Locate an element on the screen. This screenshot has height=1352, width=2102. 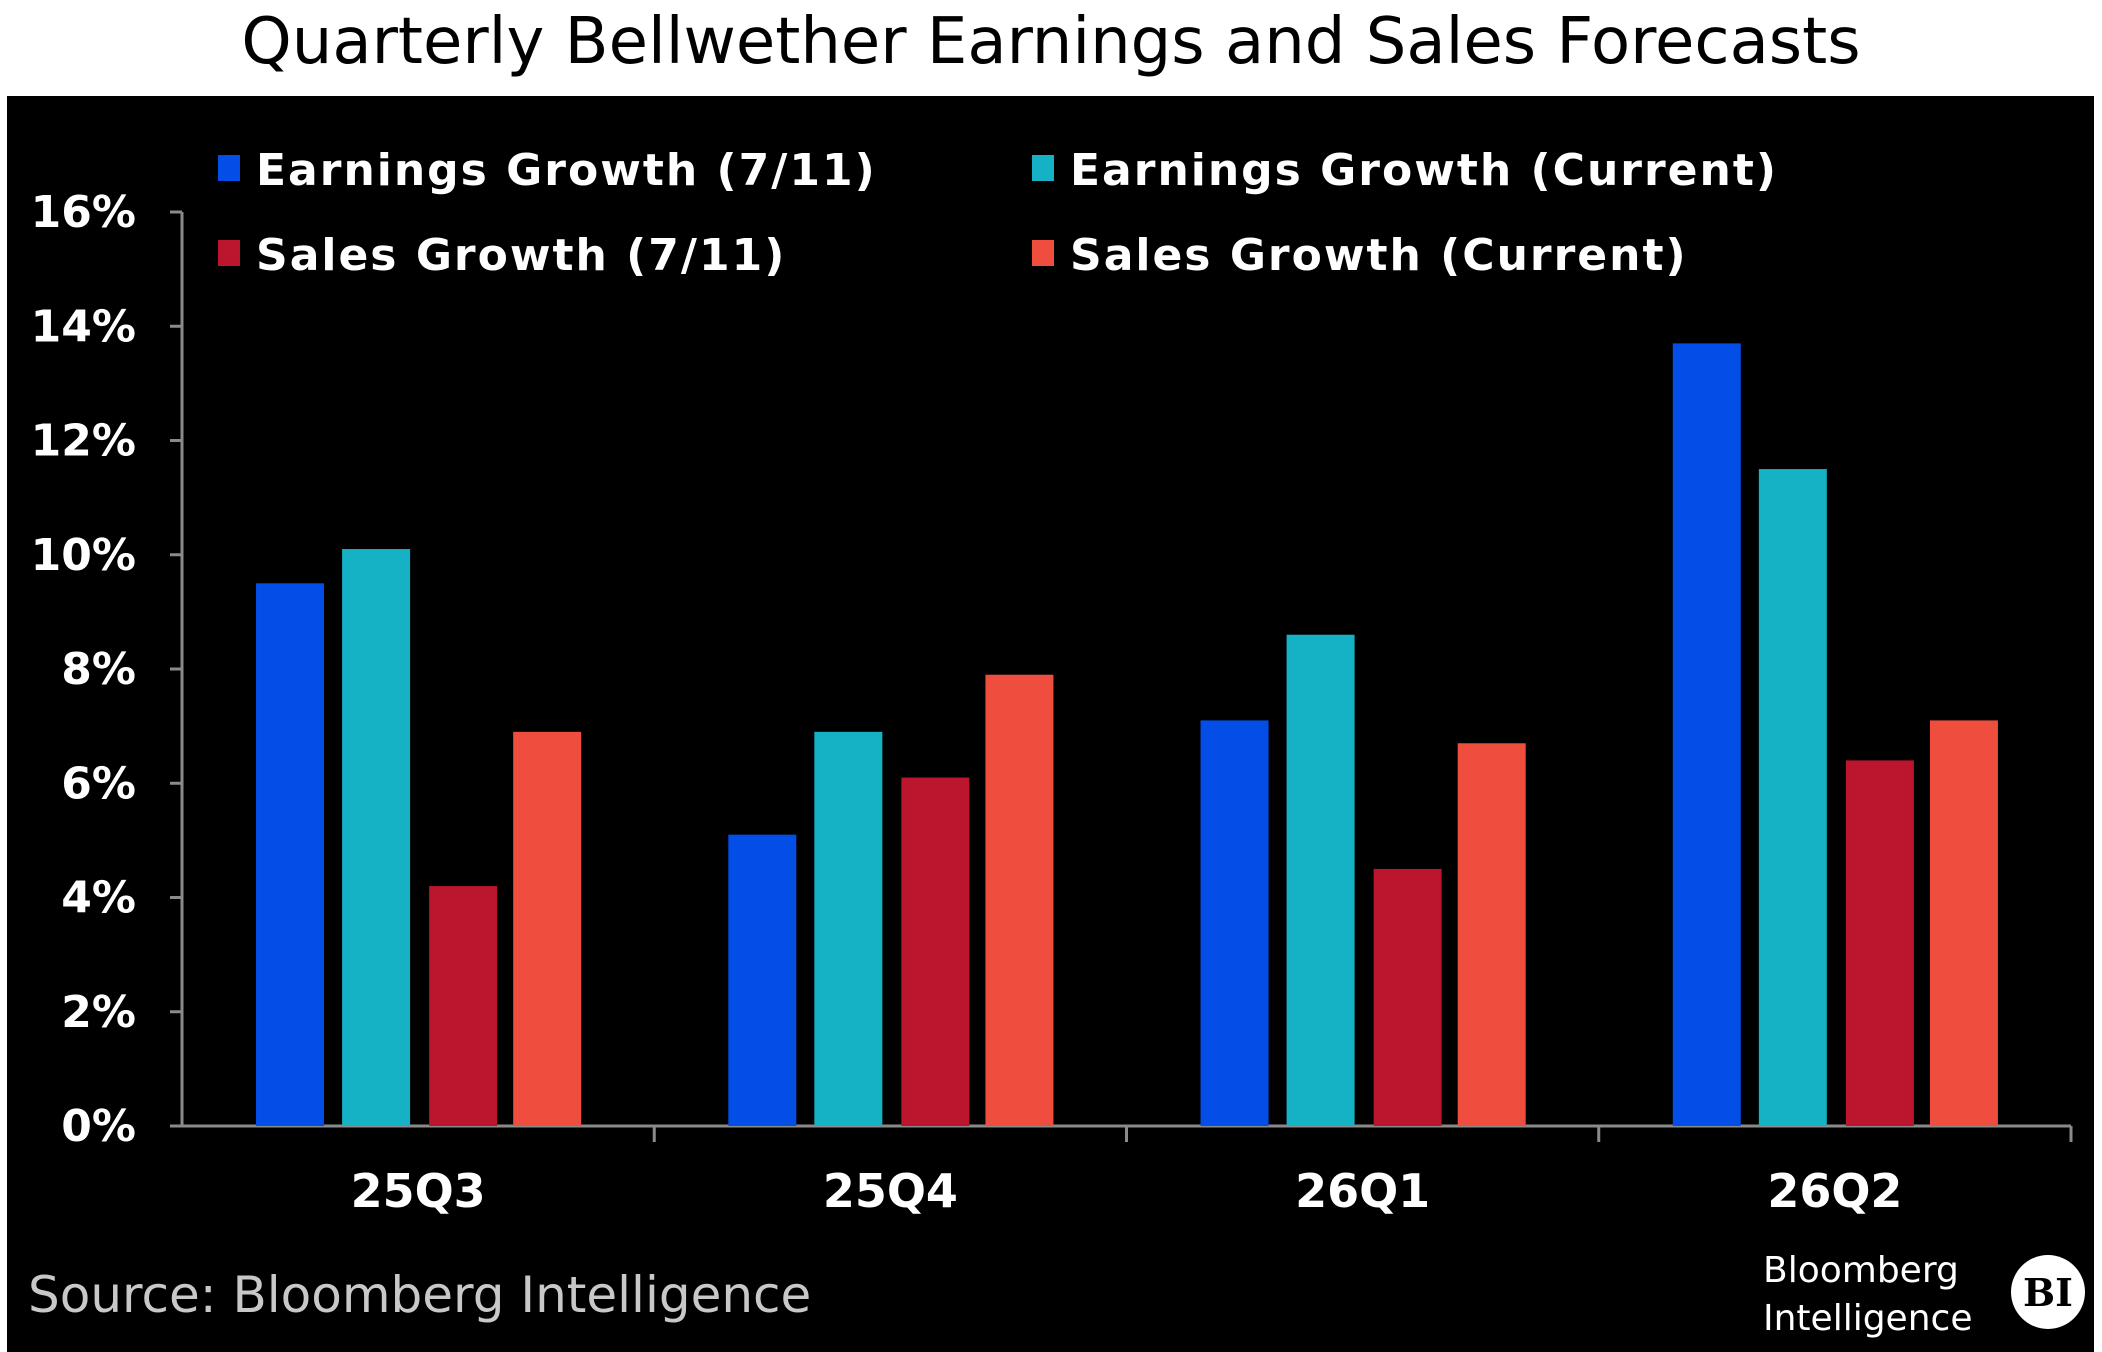
logo-badge-text: BI is located at coordinates (2048, 1292).